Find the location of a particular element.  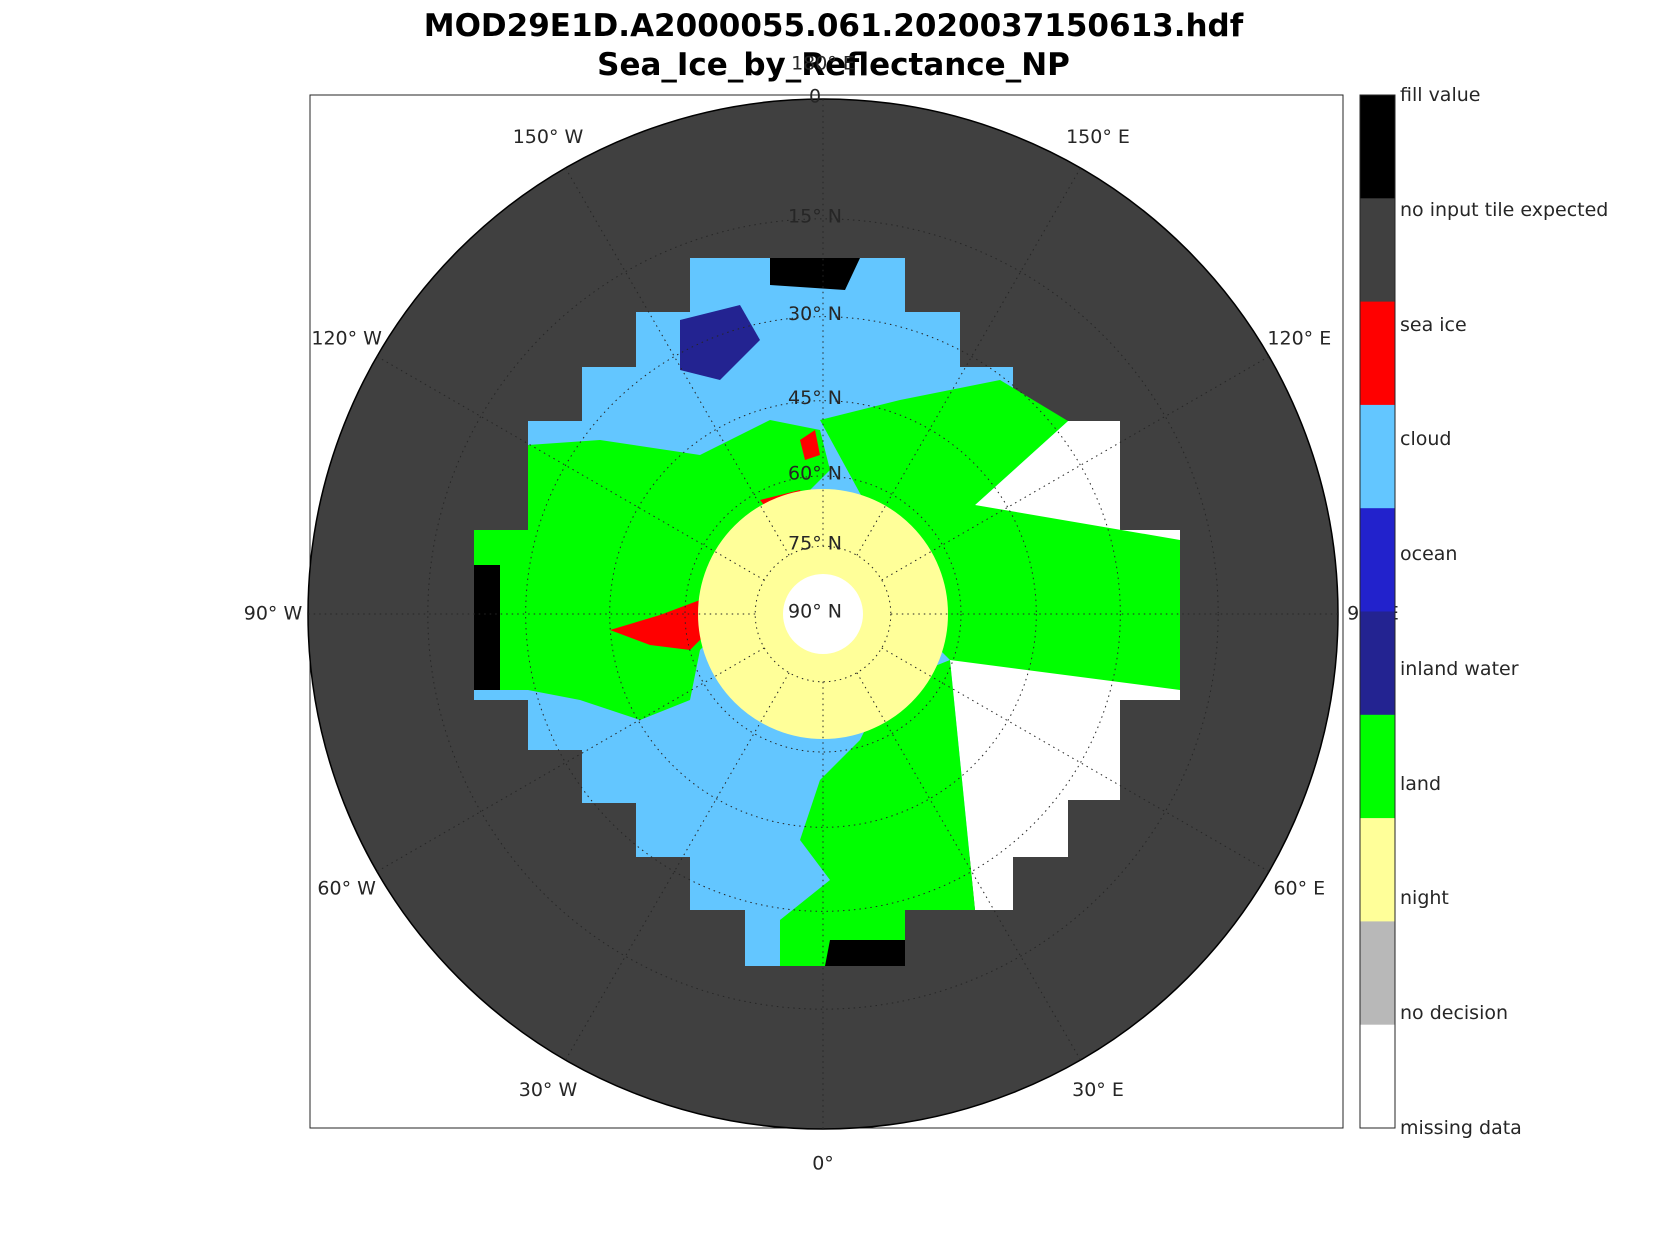

latitude-label: 45° N is located at coordinates (815, 398).